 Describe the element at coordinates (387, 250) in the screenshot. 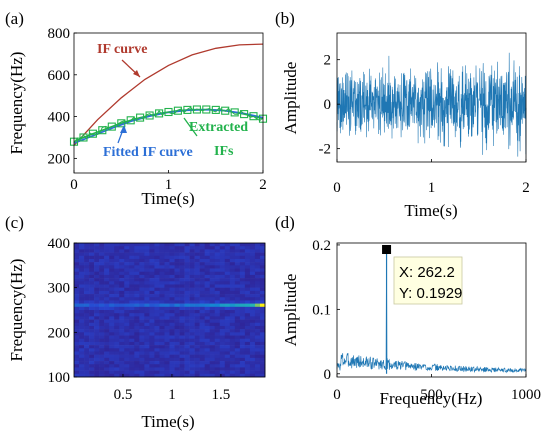

I see `peak-marker` at that location.